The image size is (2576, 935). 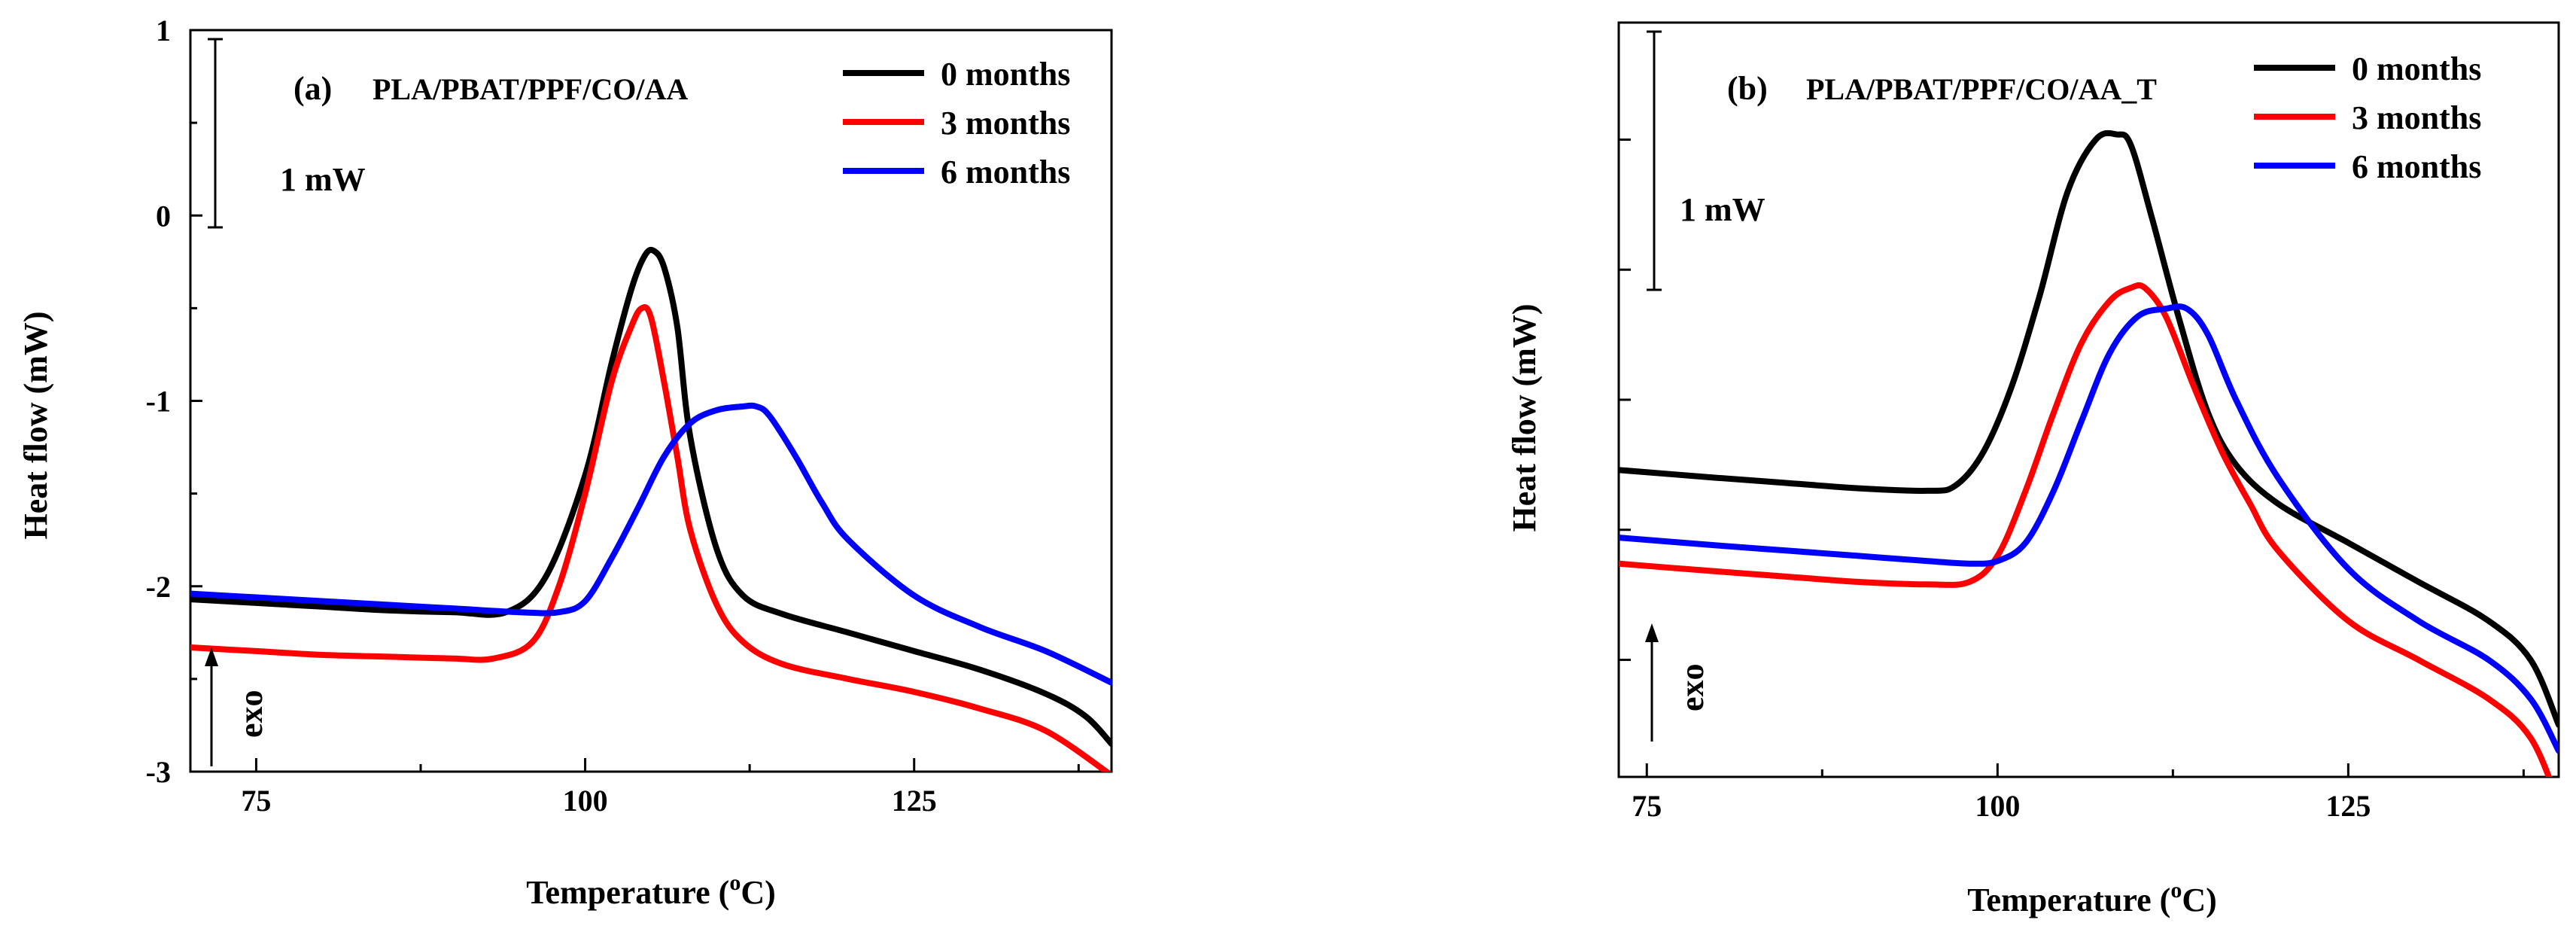 What do you see at coordinates (211, 657) in the screenshot?
I see `exo-arrowhead-a` at bounding box center [211, 657].